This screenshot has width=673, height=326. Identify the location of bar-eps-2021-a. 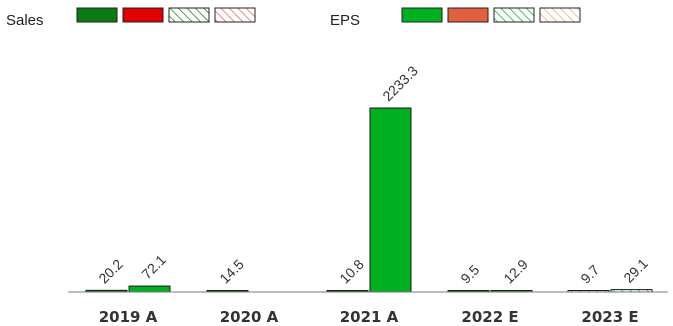
(390, 200).